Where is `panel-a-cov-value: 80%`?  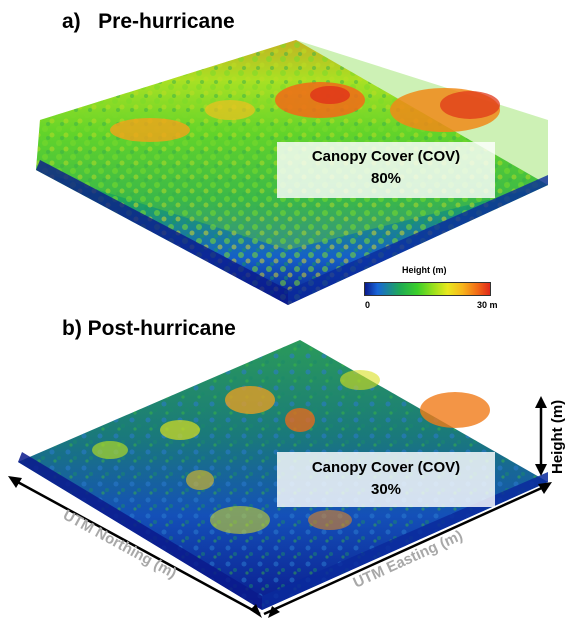 panel-a-cov-value: 80% is located at coordinates (386, 178).